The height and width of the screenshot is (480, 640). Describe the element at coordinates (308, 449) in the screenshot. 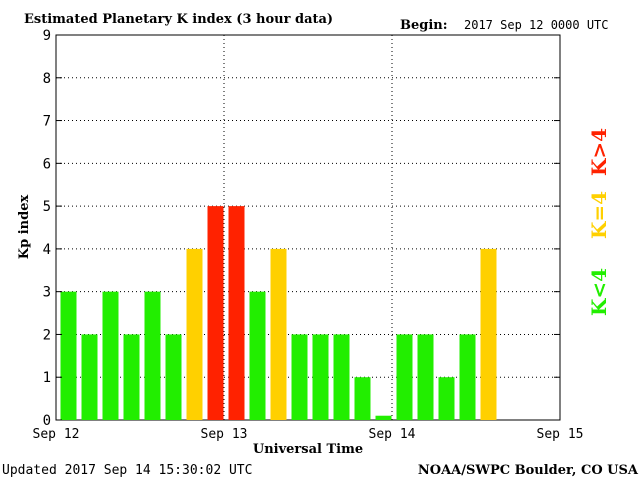

I see `x-axis-label: Universal Time` at that location.